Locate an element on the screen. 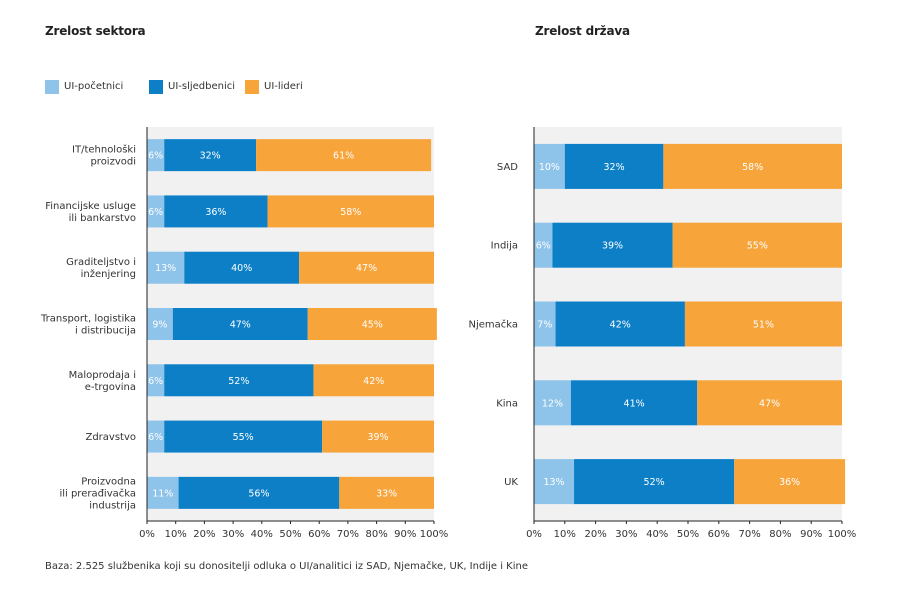 Image resolution: width=900 pixels, height=597 pixels. sectors-category-label-1: Financijske usluge ili bankarstvo is located at coordinates (90, 212).